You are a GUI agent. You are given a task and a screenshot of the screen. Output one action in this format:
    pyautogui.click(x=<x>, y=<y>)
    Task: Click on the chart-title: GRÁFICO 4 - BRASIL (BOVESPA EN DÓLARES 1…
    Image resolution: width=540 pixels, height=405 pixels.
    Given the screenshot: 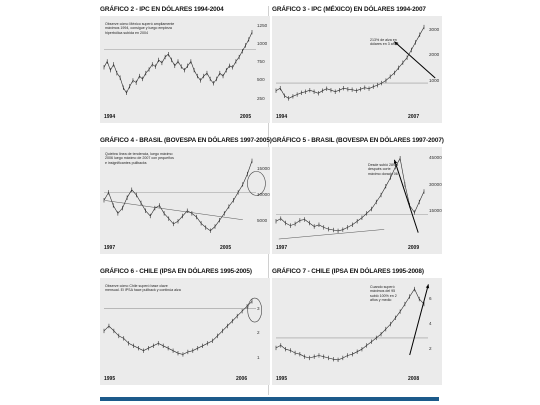 What is the action you would take?
    pyautogui.click(x=186, y=140)
    